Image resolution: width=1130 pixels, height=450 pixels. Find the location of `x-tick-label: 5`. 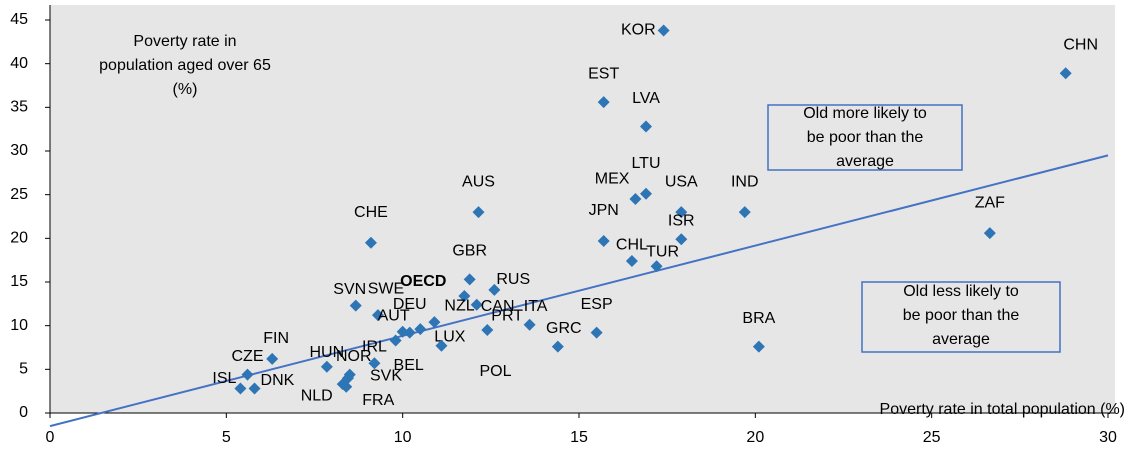

x-tick-label: 5 is located at coordinates (226, 437).